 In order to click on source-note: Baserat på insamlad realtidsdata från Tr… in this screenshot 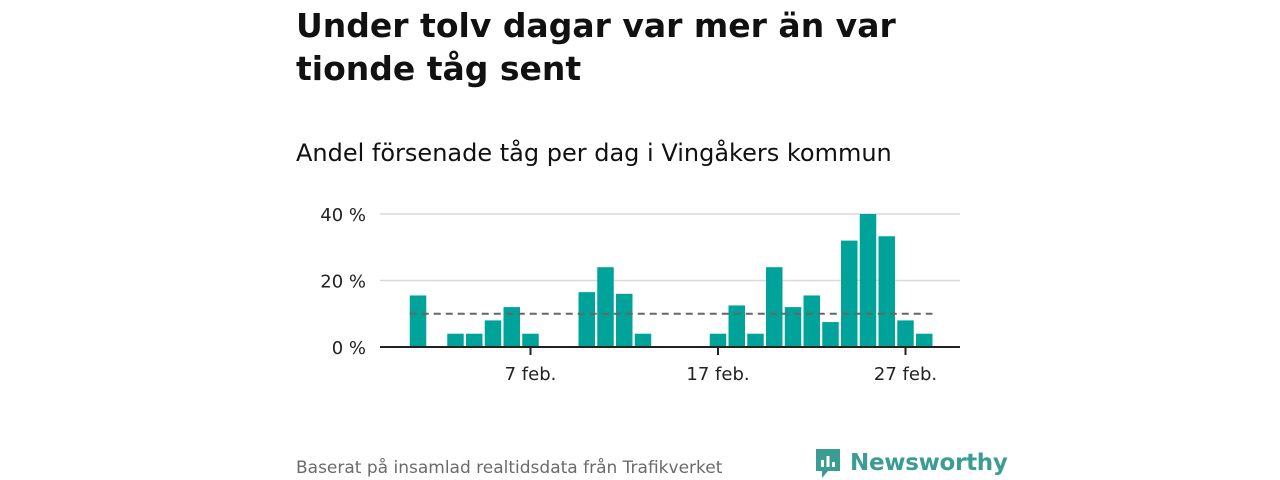, I will do `click(509, 468)`.